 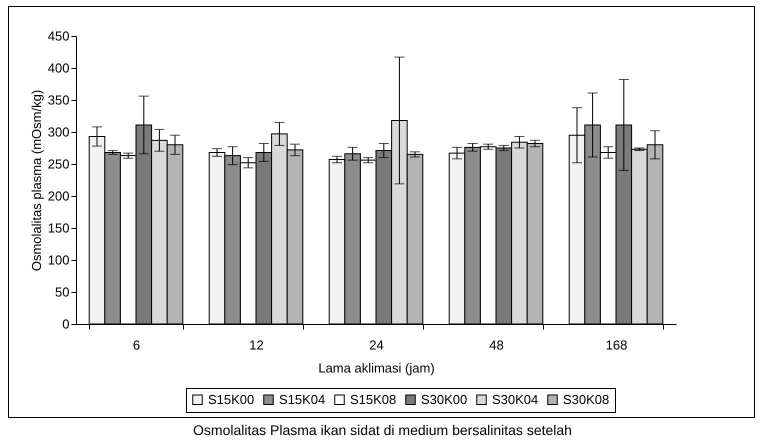 I want to click on y-tick-label: 300, so click(x=59, y=132).